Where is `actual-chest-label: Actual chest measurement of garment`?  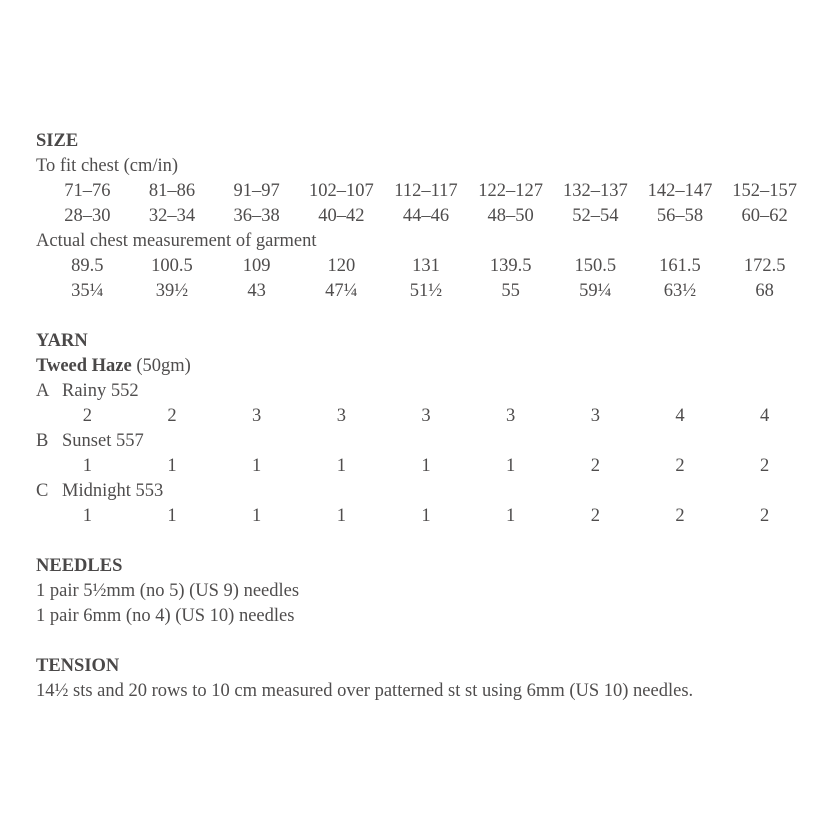
actual-chest-label: Actual chest measurement of garment is located at coordinates (176, 241).